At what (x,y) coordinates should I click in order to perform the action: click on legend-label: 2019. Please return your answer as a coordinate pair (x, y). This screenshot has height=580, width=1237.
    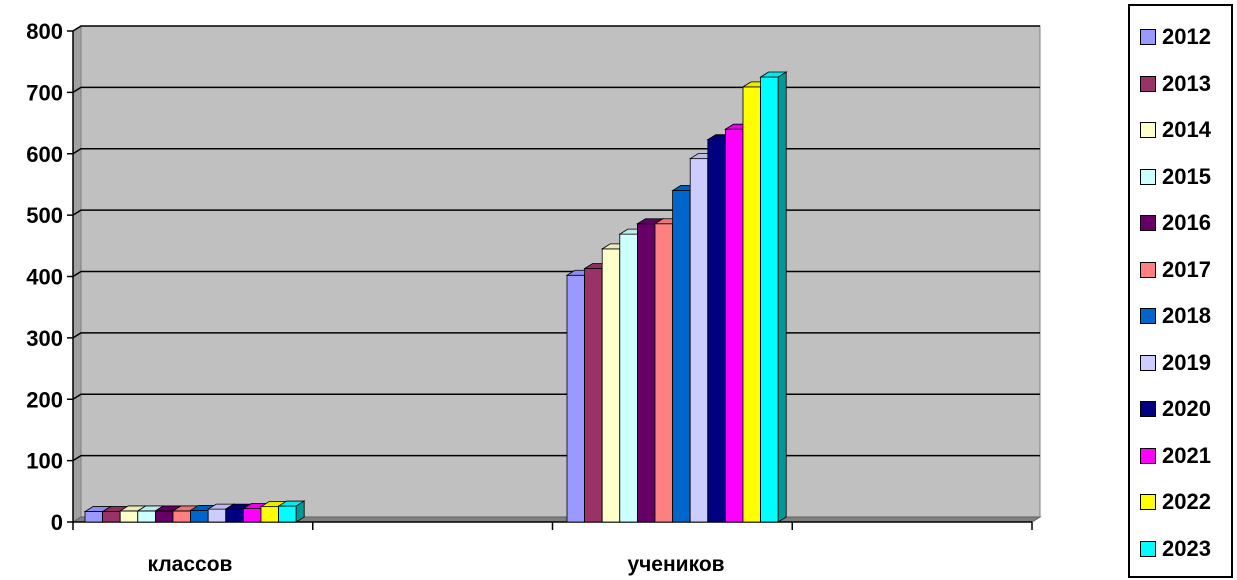
    Looking at the image, I should click on (1186, 362).